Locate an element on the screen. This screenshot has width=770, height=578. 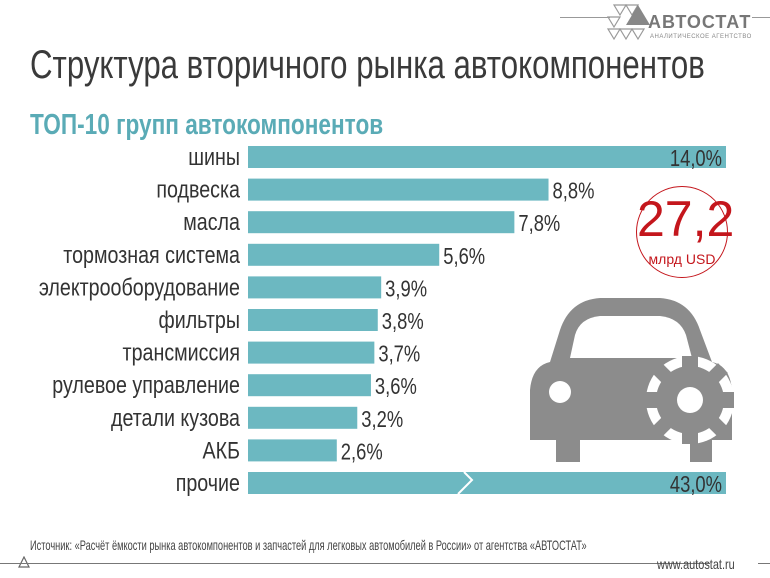
website-link: www.autostat.ru is located at coordinates (696, 564).